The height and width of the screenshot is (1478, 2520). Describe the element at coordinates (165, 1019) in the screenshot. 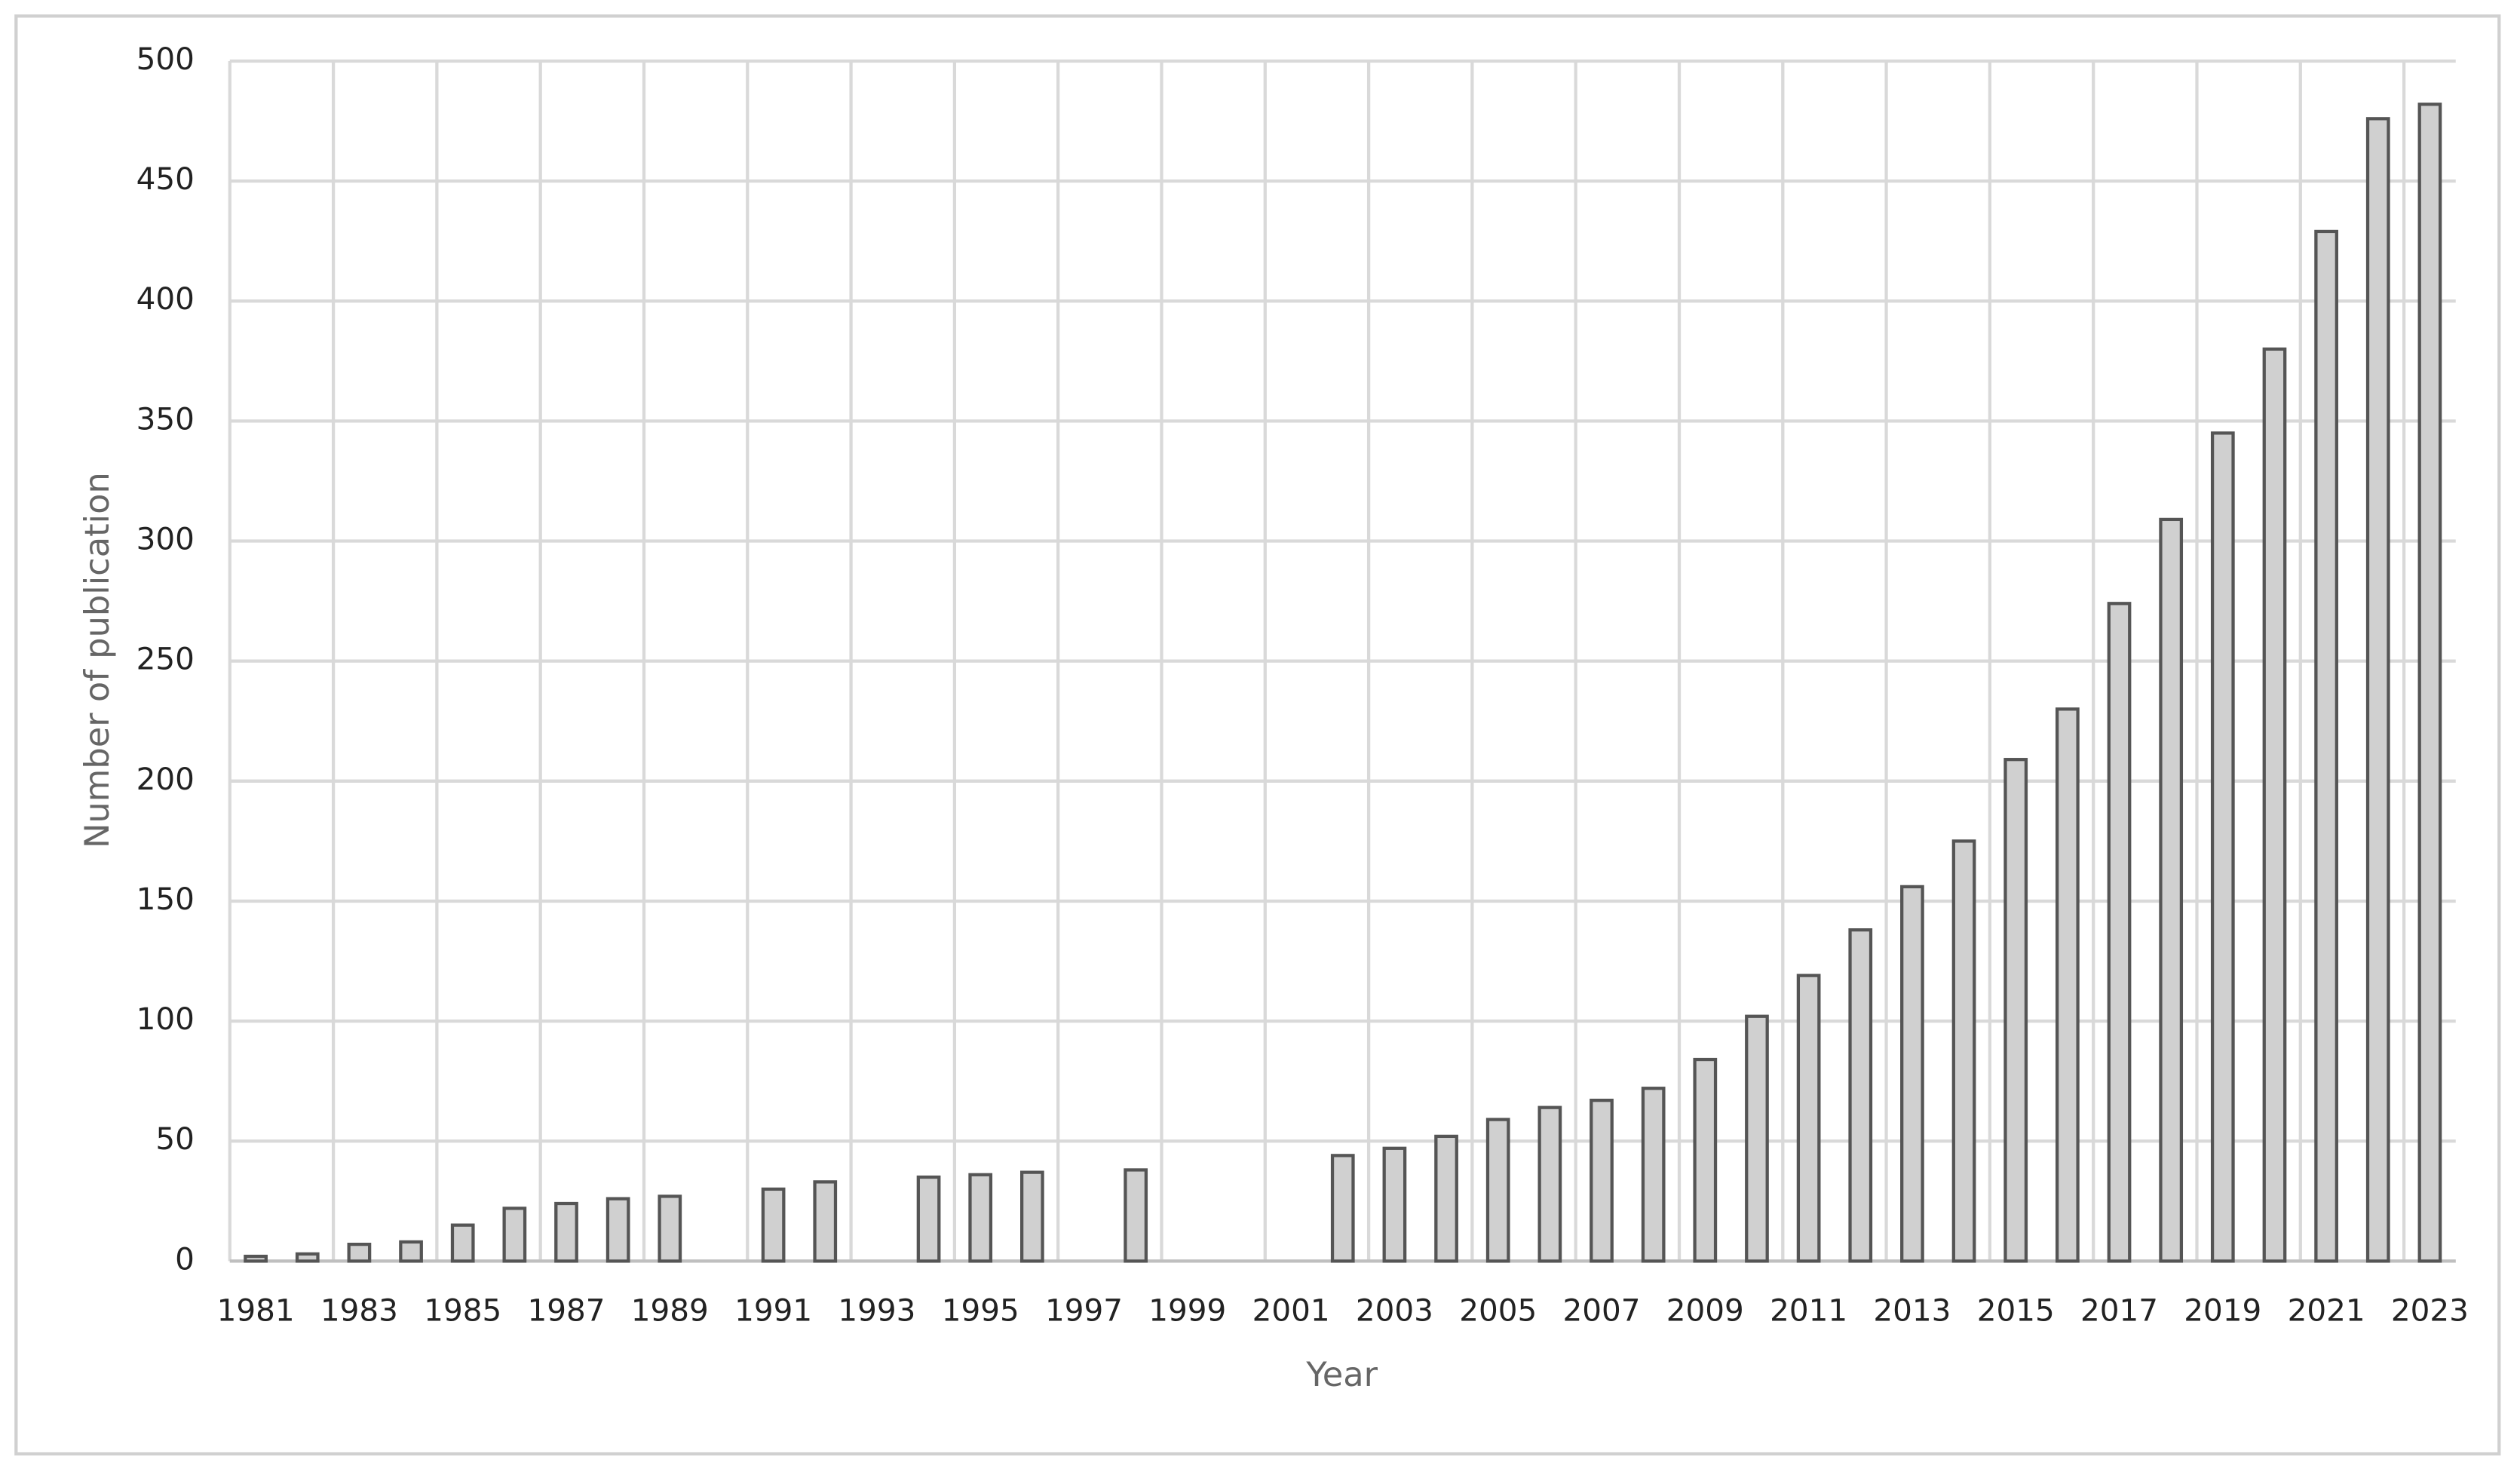

I see `y-tick-label: 100` at that location.